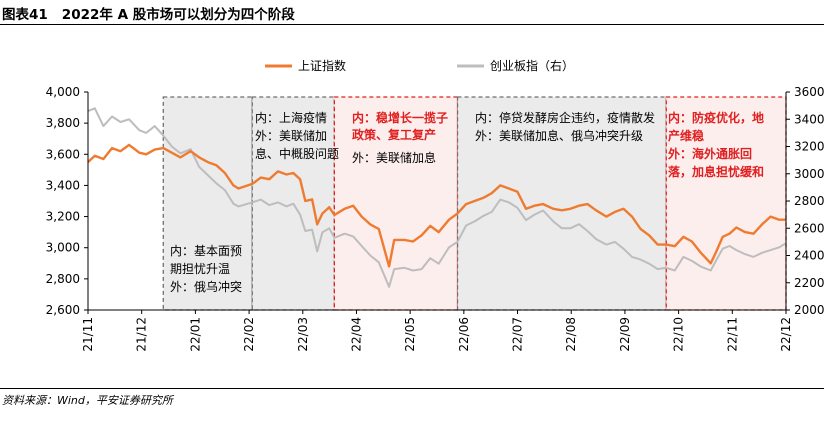 The image size is (824, 427). Describe the element at coordinates (716, 117) in the screenshot. I see `phase-5-text-line: 内：防疫优化，地` at that location.